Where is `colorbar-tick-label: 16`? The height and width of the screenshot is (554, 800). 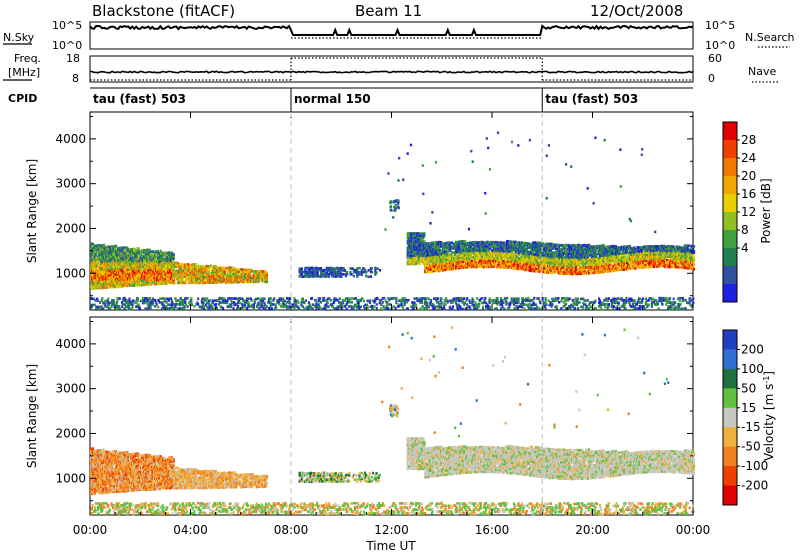 colorbar-tick-label: 16 is located at coordinates (748, 194).